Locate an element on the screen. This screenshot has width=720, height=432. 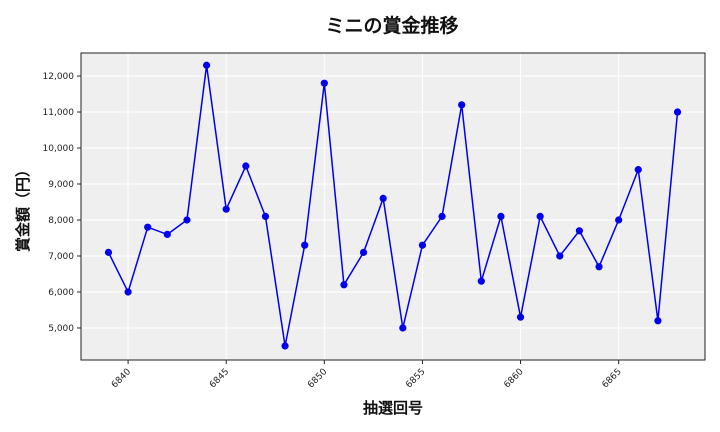
y-tick-label: 7,000 is located at coordinates (61, 257).